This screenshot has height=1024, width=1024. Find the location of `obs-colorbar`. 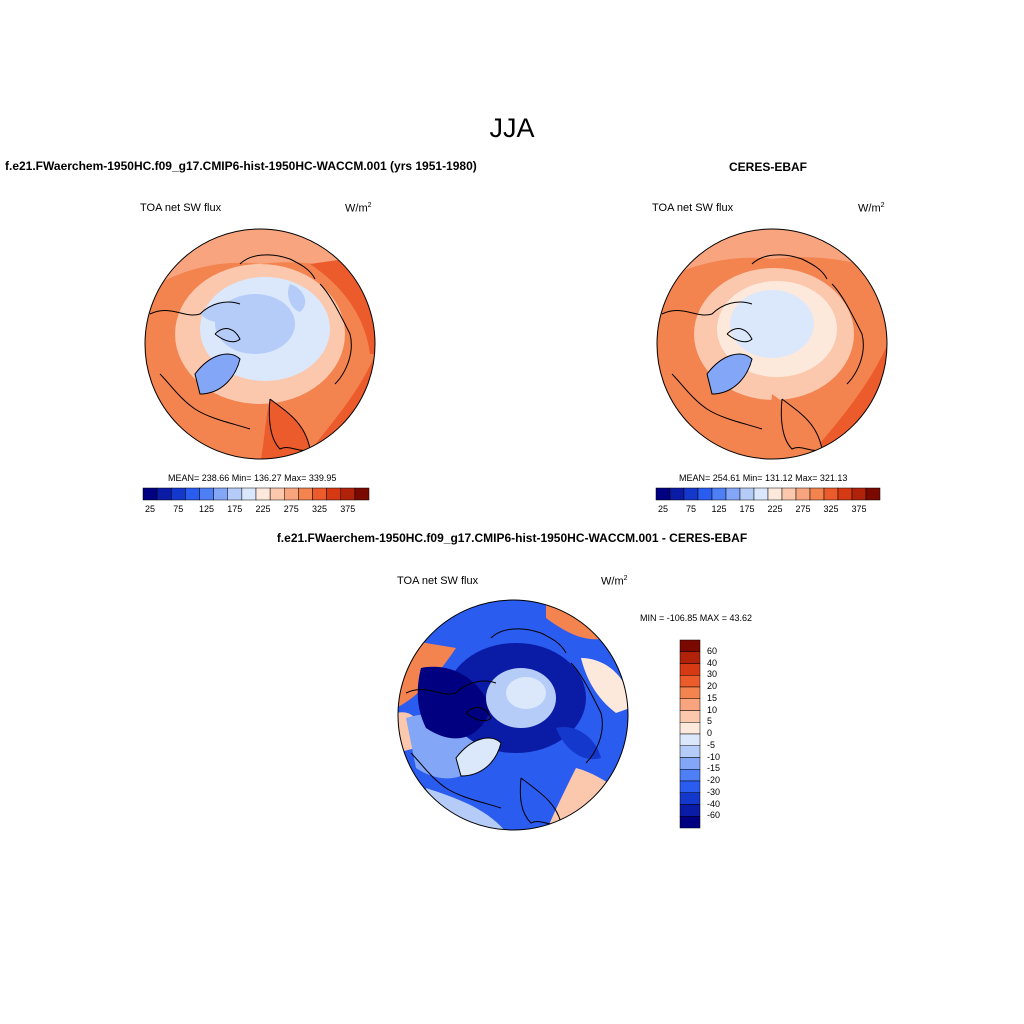

obs-colorbar is located at coordinates (768, 494).